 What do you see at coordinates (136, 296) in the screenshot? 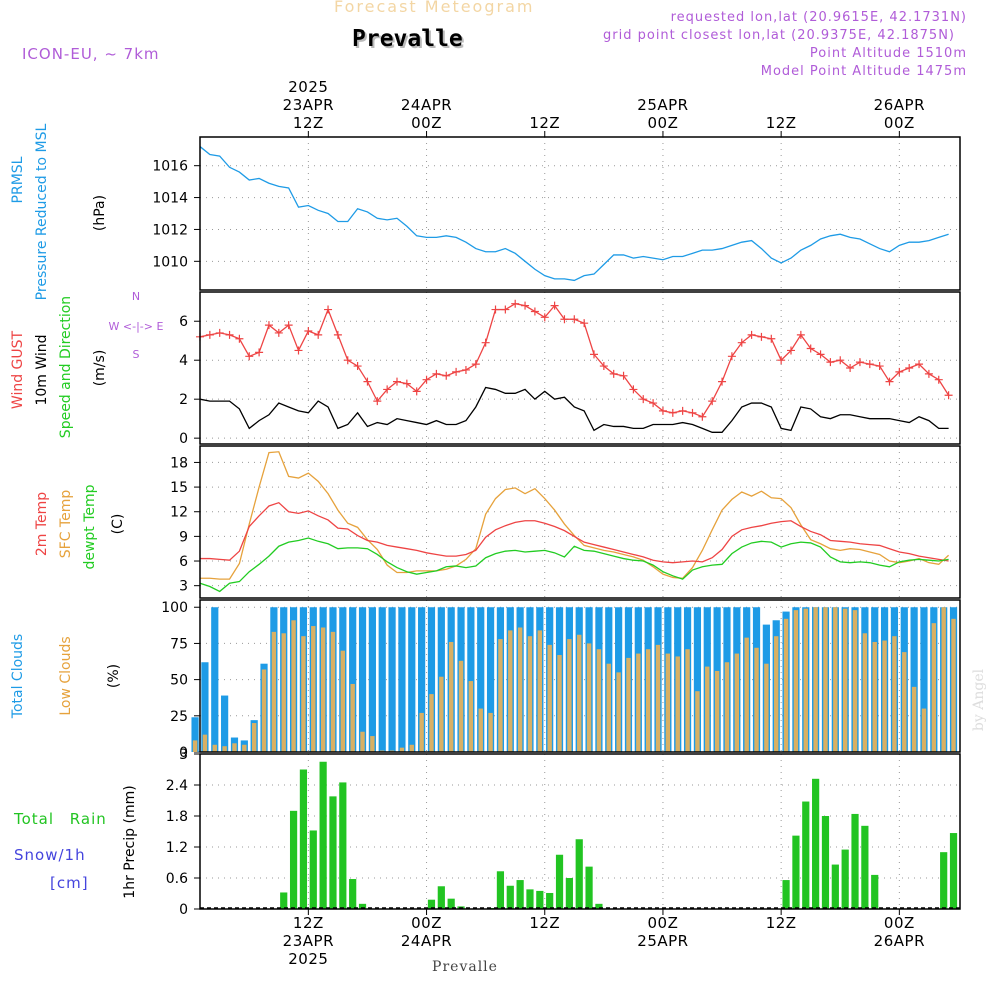
I see `compass-north: N` at bounding box center [136, 296].